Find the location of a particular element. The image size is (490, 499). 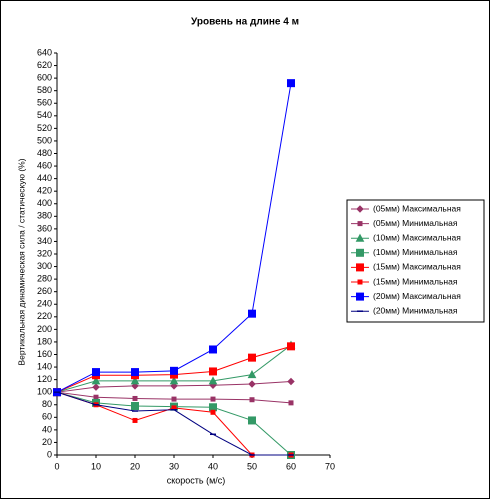

y-tick-label: 560 is located at coordinates (44, 103).